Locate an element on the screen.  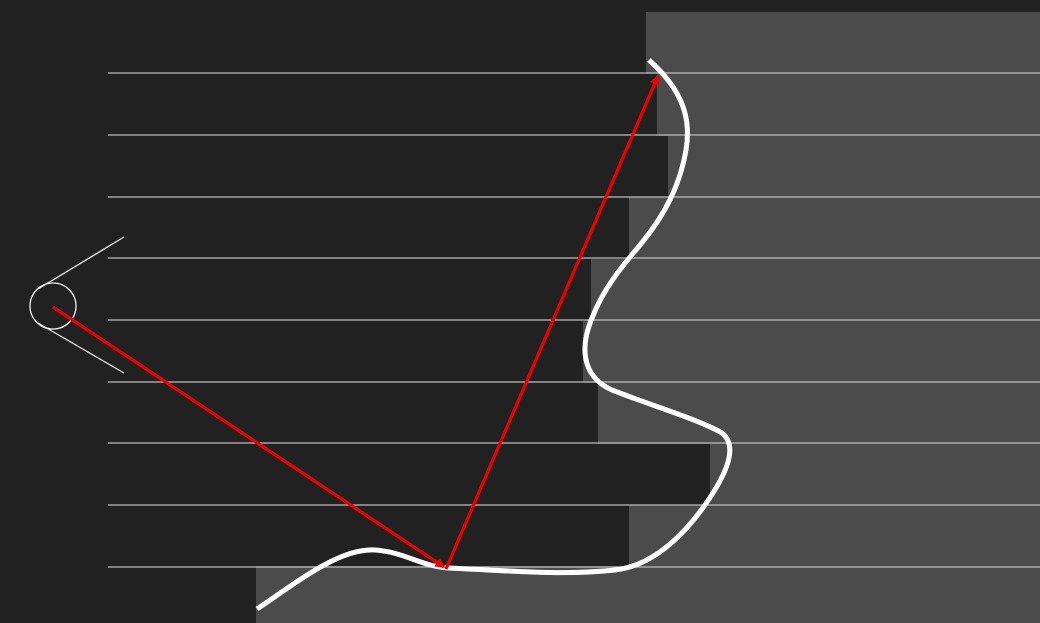
camera-eye-icon is located at coordinates (77, 305).